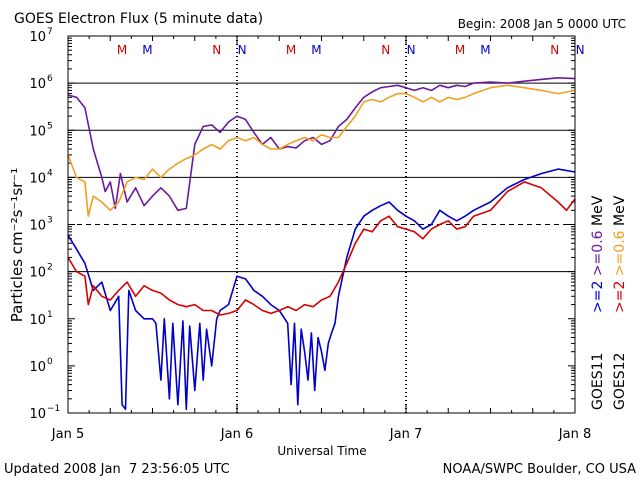 This screenshot has width=640, height=480. I want to click on y-tick-label: 10 2, so click(40, 272).